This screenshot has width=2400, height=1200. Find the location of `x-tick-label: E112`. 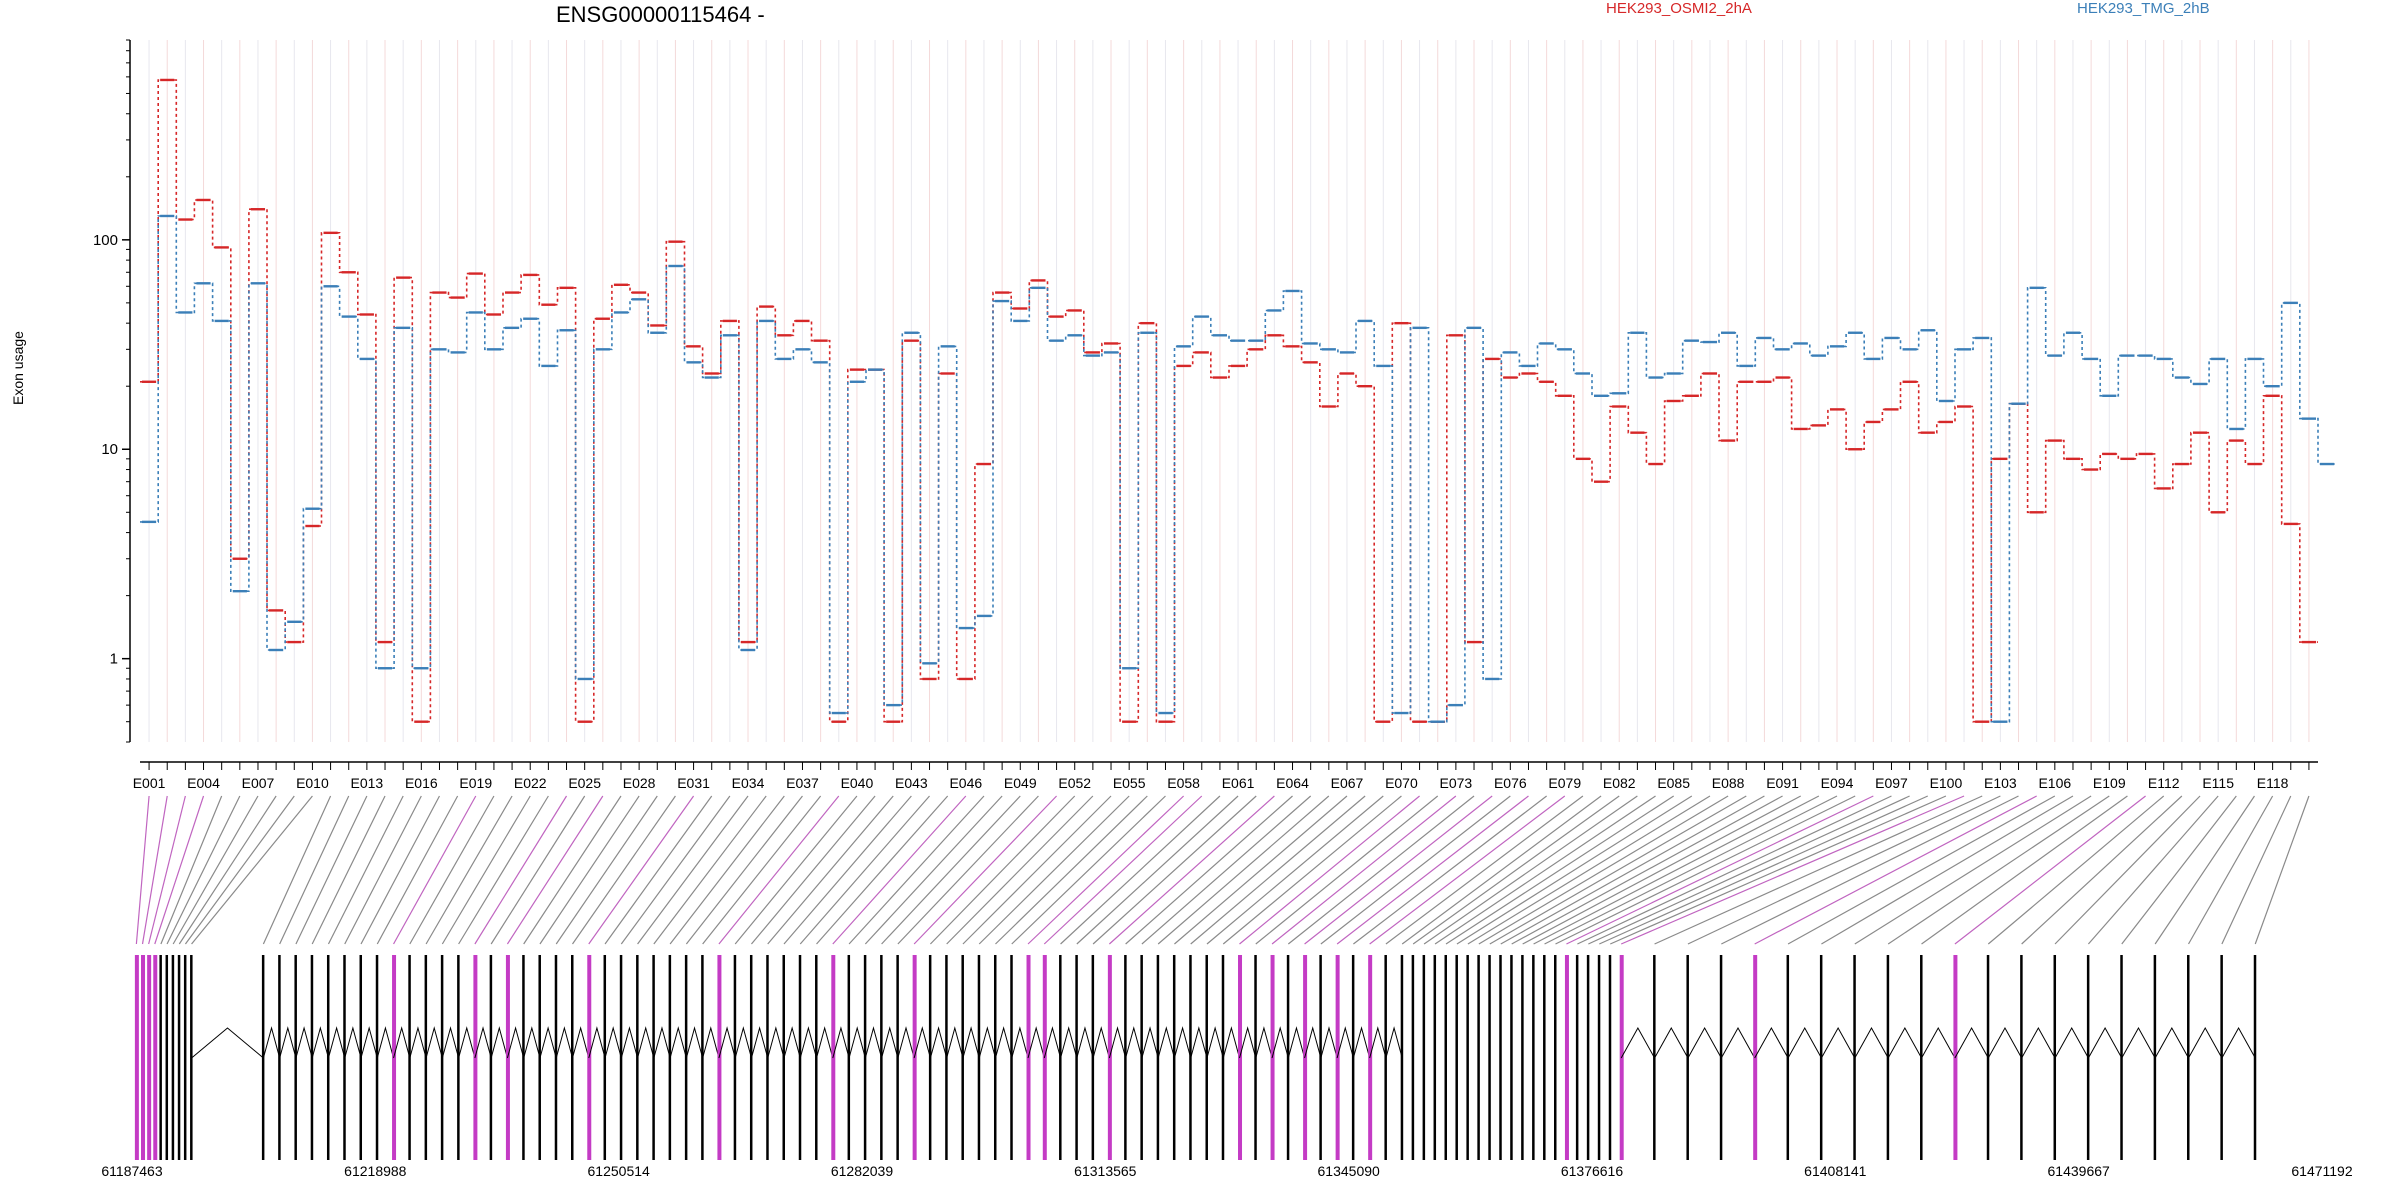

x-tick-label: E112 is located at coordinates (2164, 783).